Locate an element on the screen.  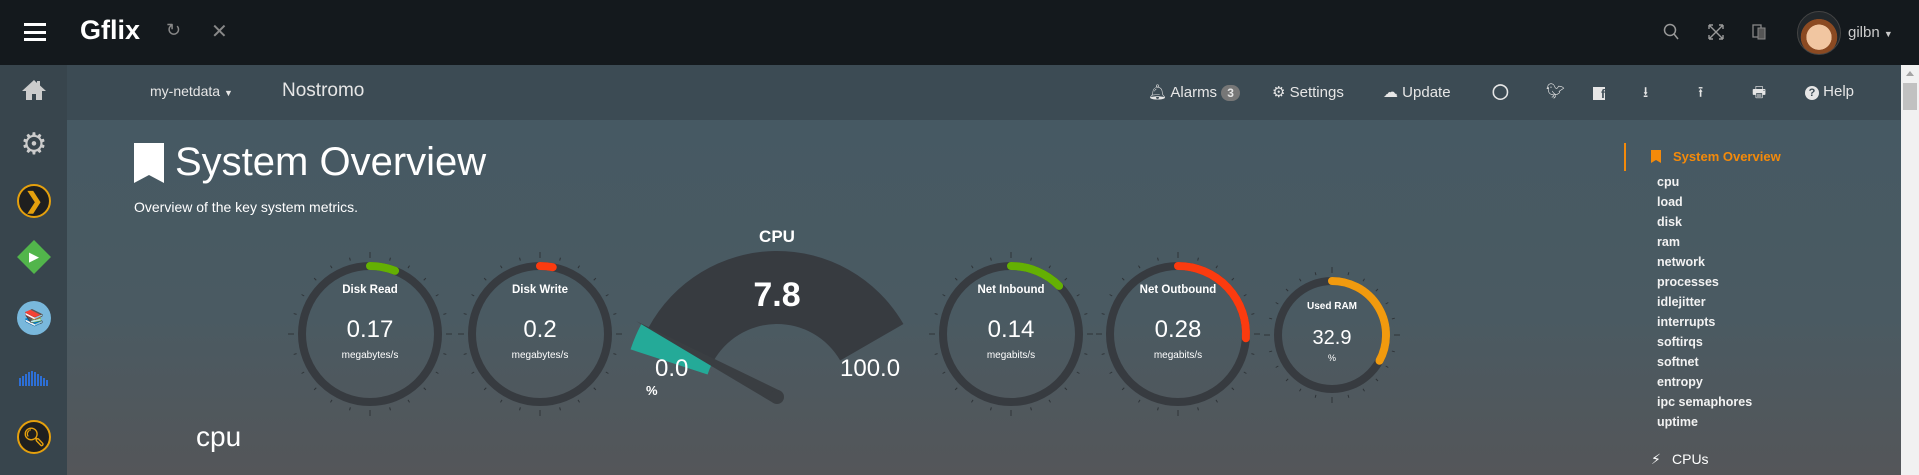
github-icon: ◯ is located at coordinates (1500, 91).